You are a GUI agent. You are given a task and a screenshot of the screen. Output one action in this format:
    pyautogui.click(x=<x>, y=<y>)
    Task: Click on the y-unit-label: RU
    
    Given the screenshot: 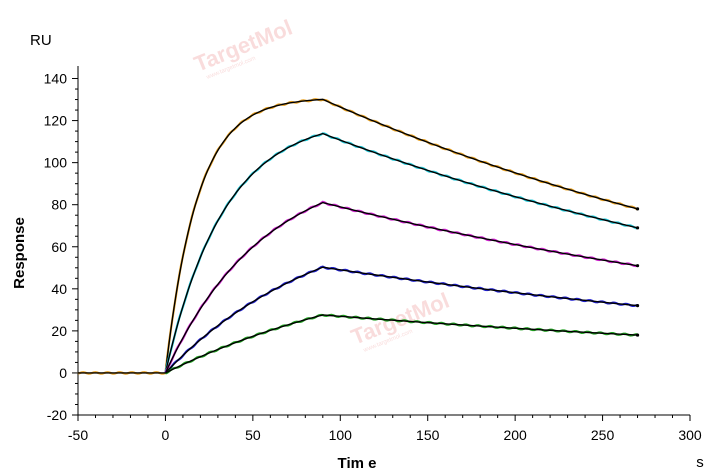 What is the action you would take?
    pyautogui.click(x=41, y=40)
    